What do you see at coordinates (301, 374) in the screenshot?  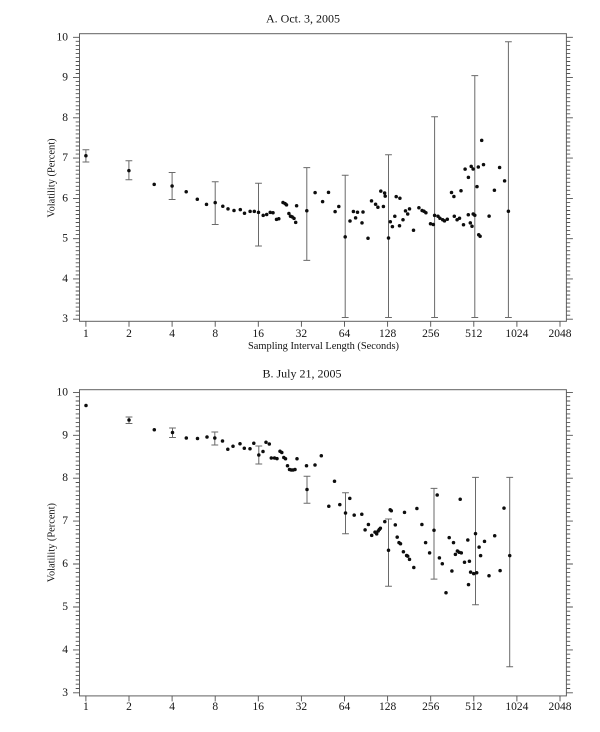 I see `svg-text: B. July 21, 2005` at bounding box center [301, 374].